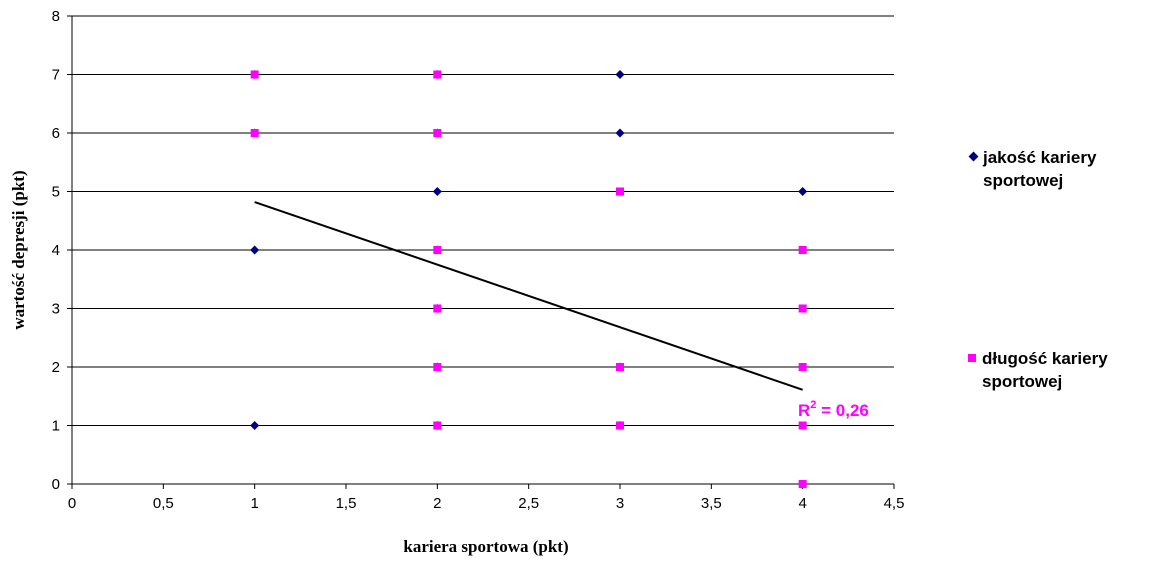 This screenshot has width=1160, height=562. I want to click on square-marker-icon, so click(972, 358).